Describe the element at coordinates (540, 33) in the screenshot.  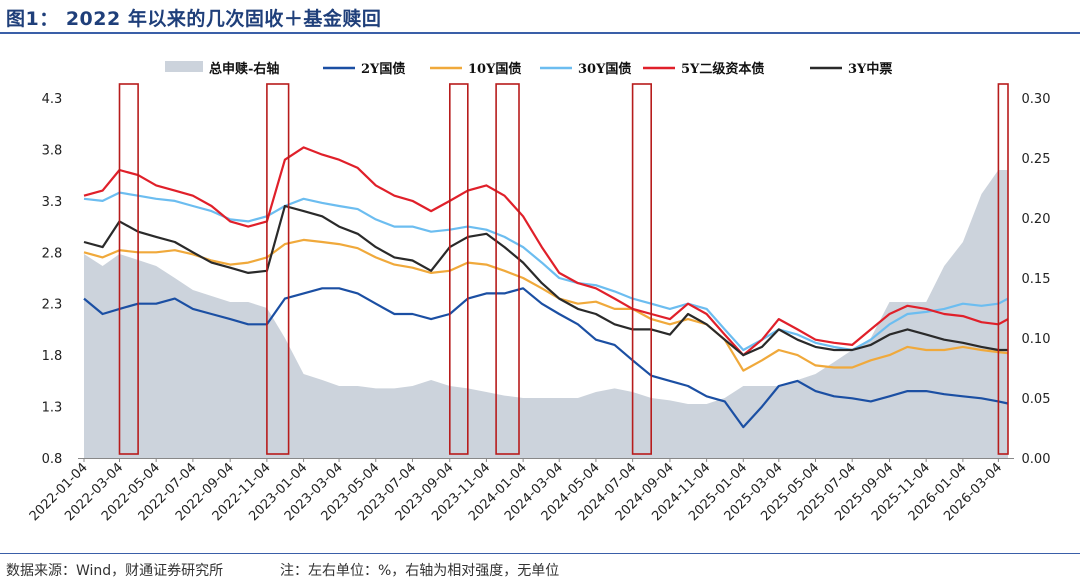
I see `title-divider` at that location.